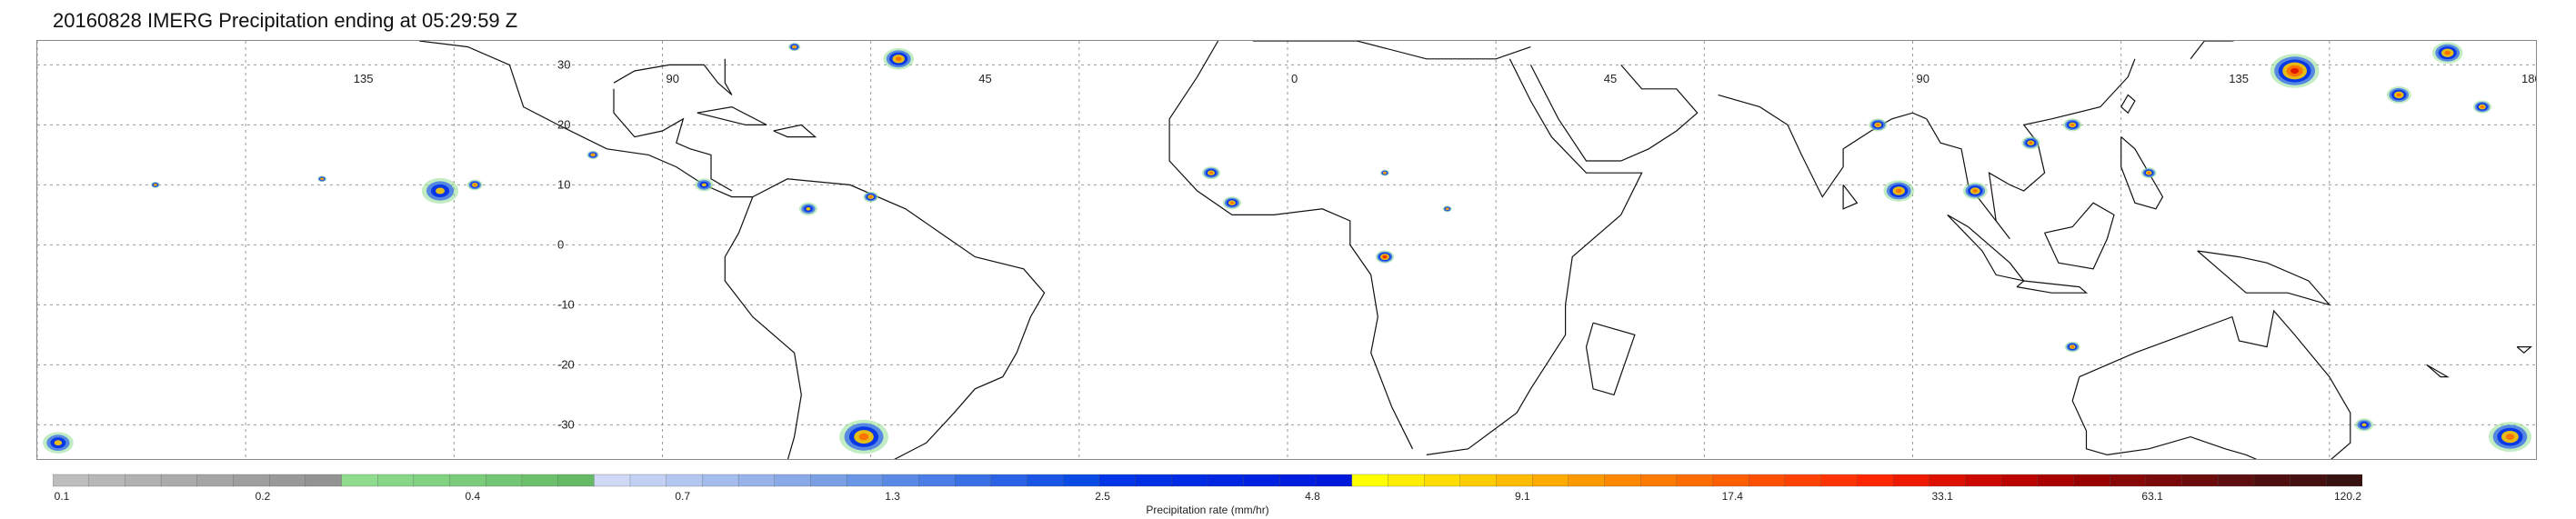 This screenshot has height=519, width=2576. Describe the element at coordinates (563, 64) in the screenshot. I see `latitude-label: 30` at that location.